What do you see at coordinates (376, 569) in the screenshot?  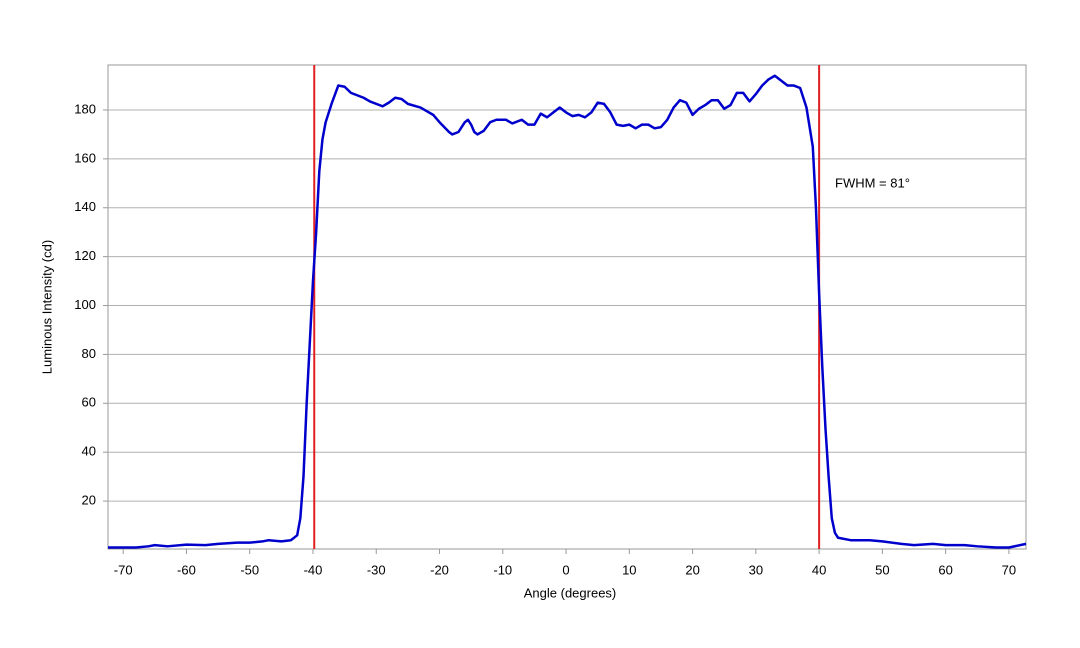 I see `x-tick-label: -30` at bounding box center [376, 569].